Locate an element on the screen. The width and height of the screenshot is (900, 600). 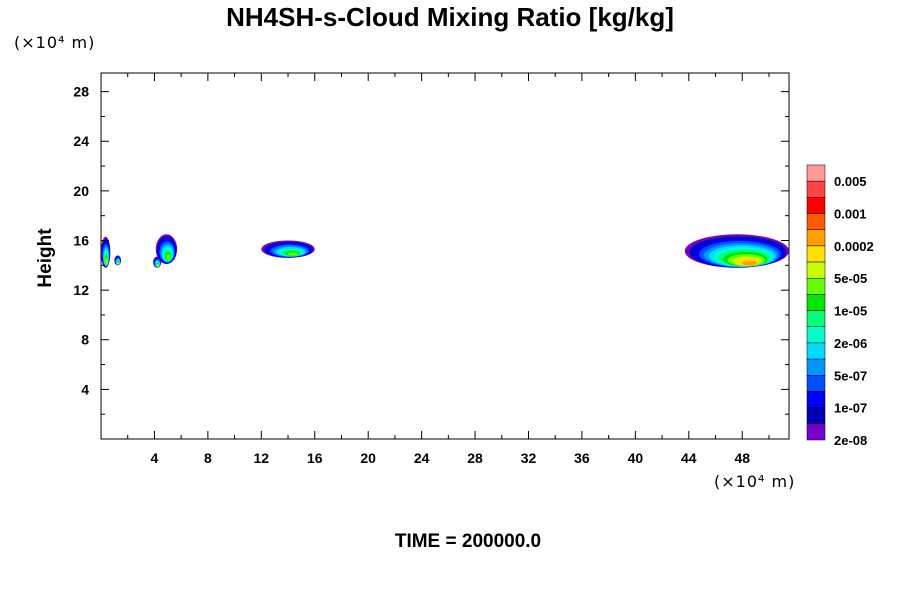
colorbar-label: 0.005 is located at coordinates (850, 181).